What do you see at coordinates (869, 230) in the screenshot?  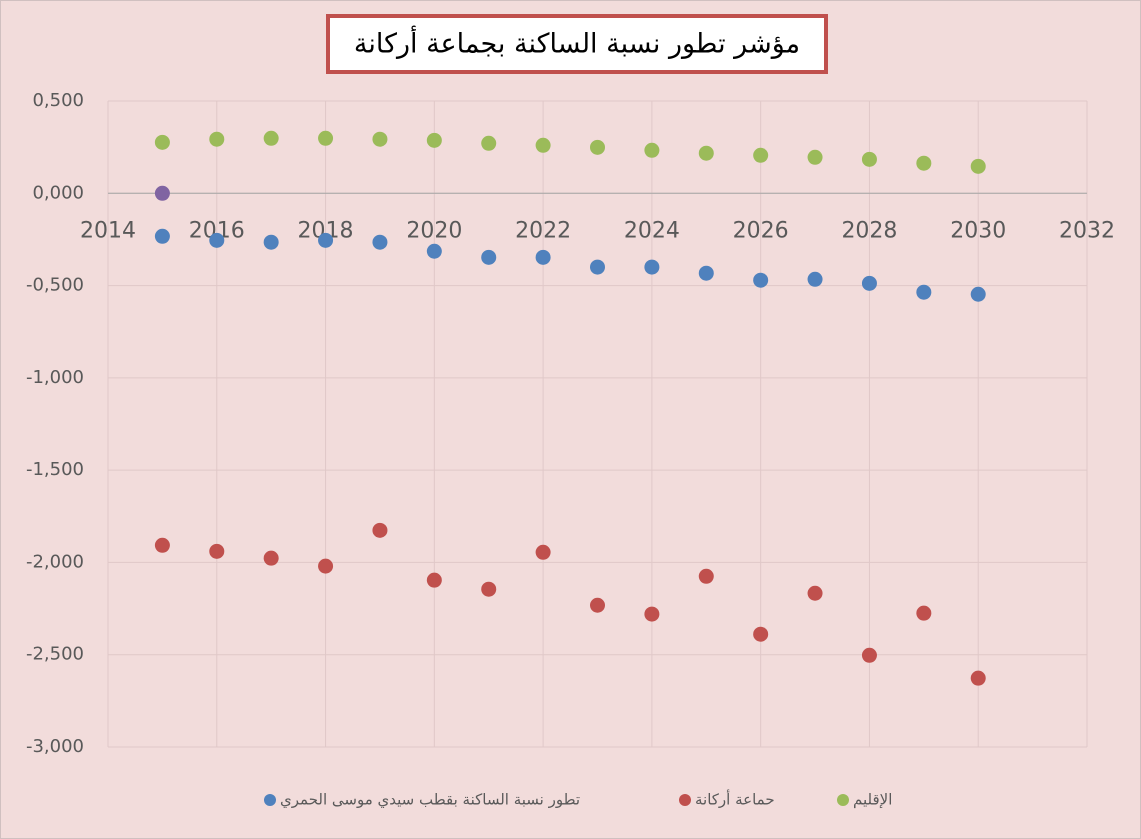 I see `x-tick-label: 2028` at bounding box center [869, 230].